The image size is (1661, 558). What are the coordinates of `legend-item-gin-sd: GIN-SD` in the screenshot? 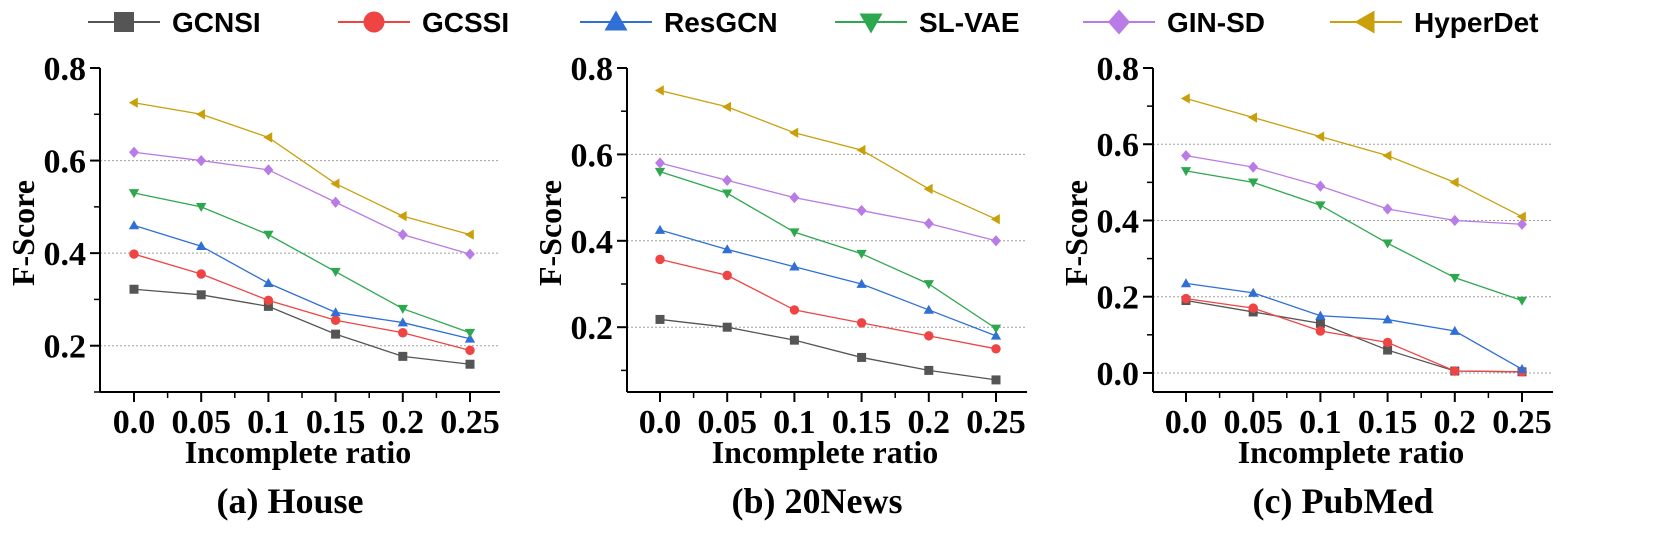 It's located at (1174, 22).